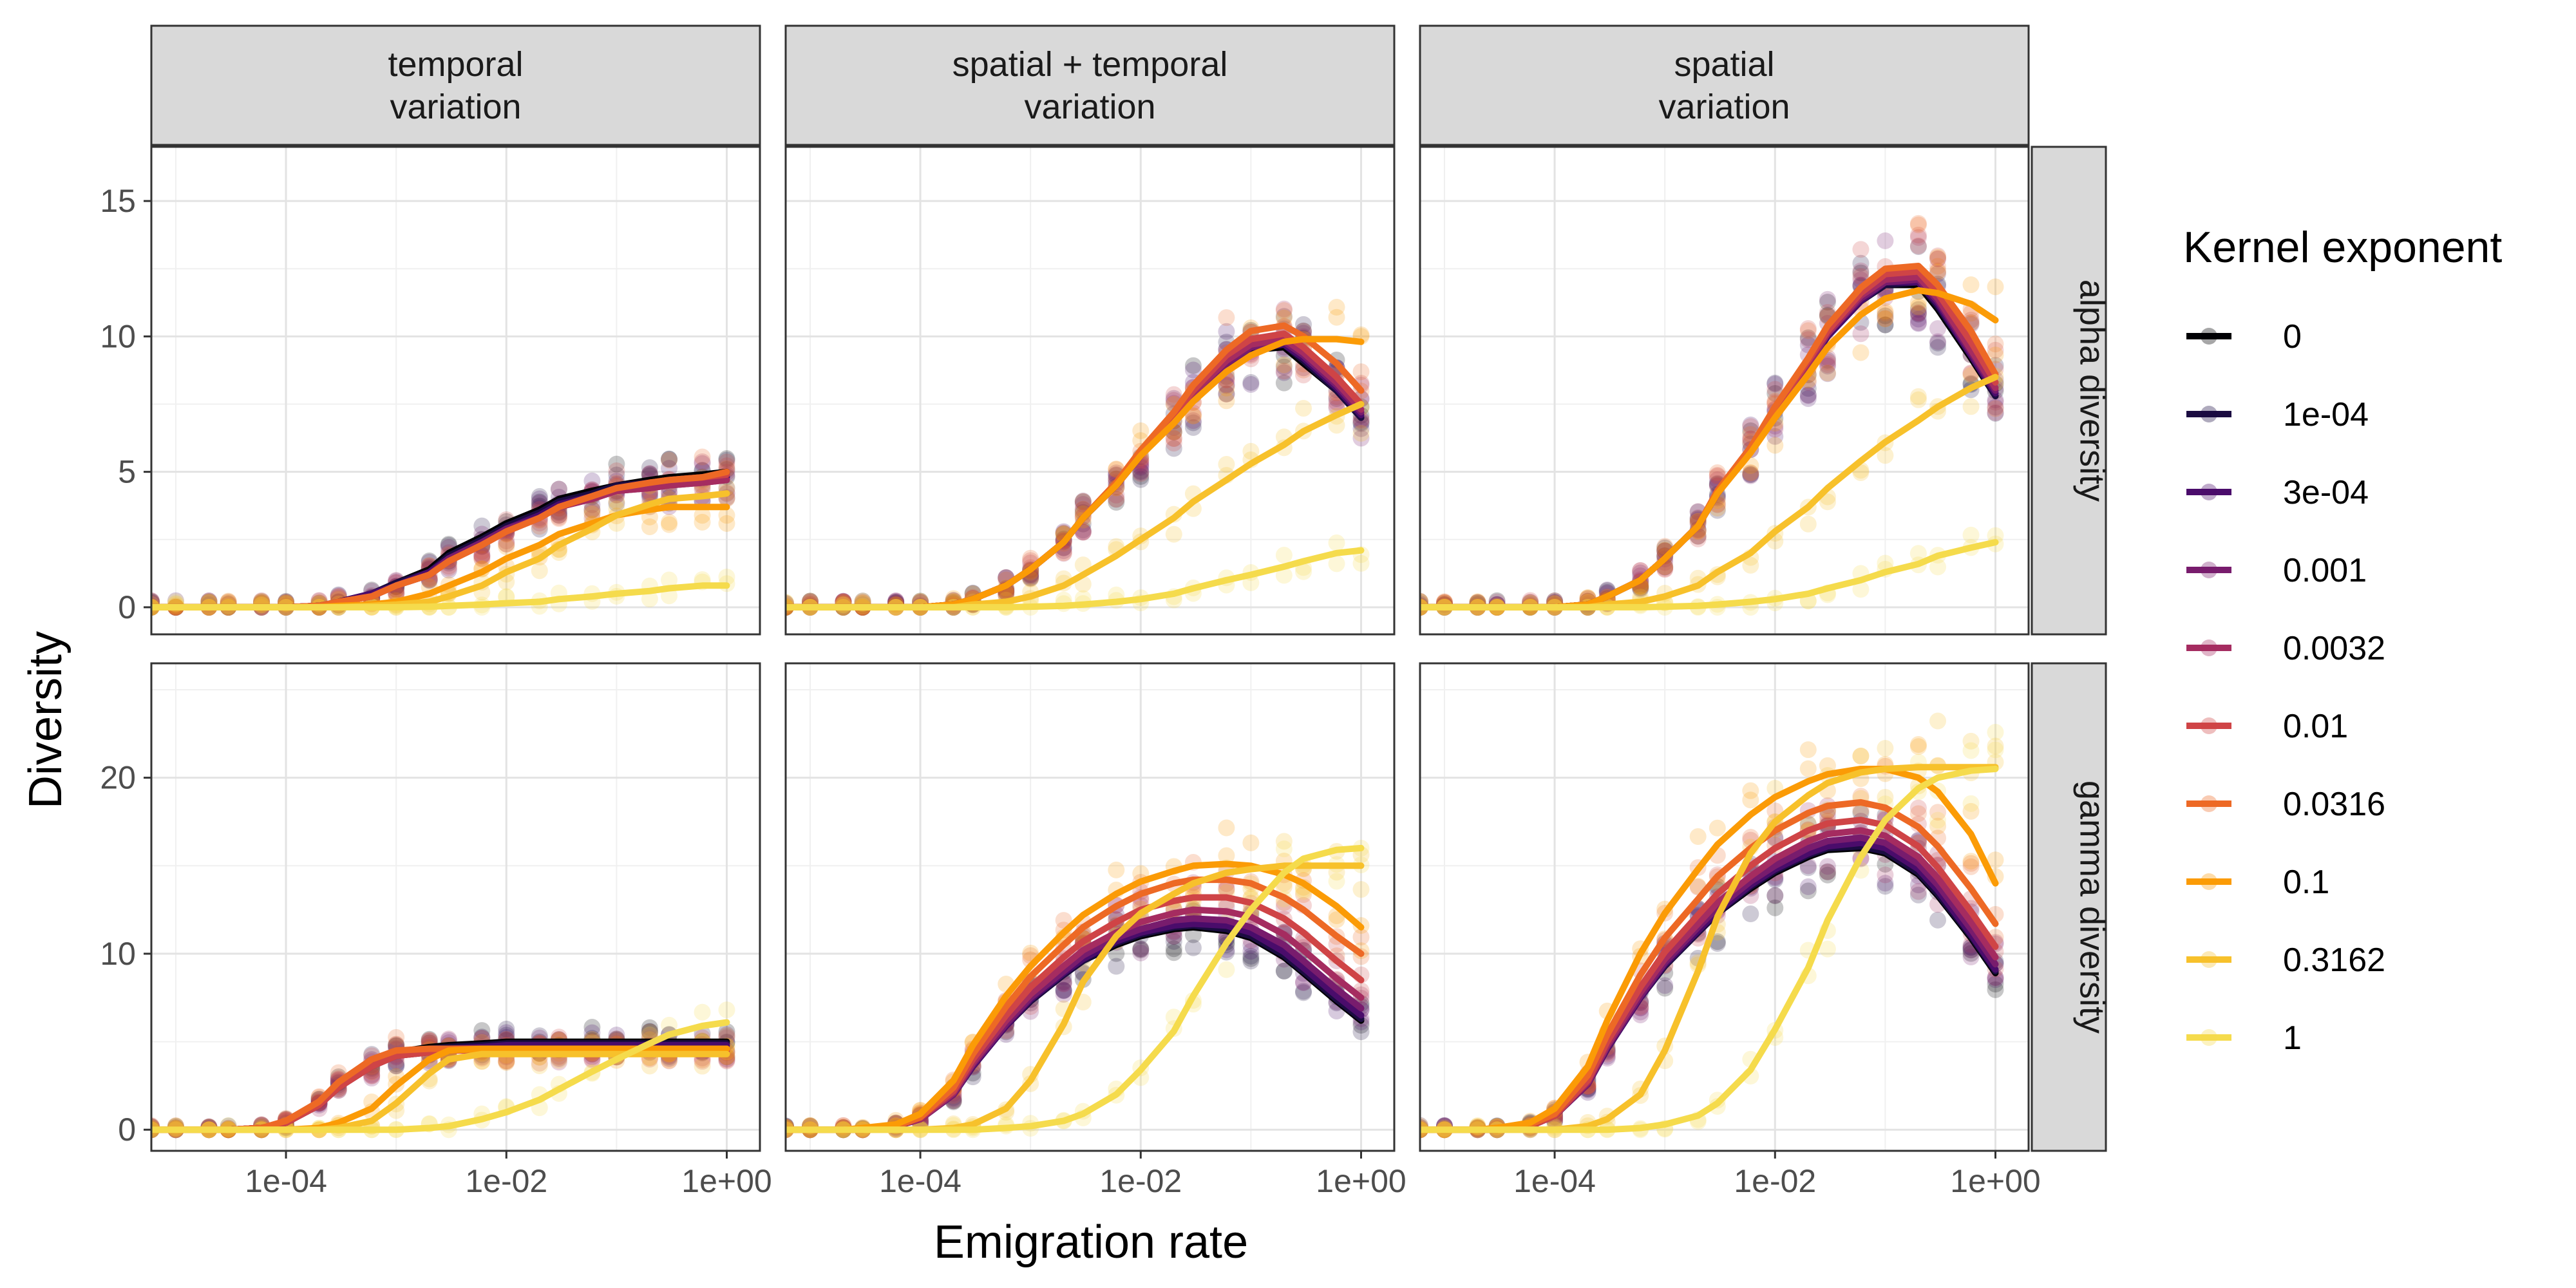  I want to click on legend-item: 0.0032, so click(2285, 649).